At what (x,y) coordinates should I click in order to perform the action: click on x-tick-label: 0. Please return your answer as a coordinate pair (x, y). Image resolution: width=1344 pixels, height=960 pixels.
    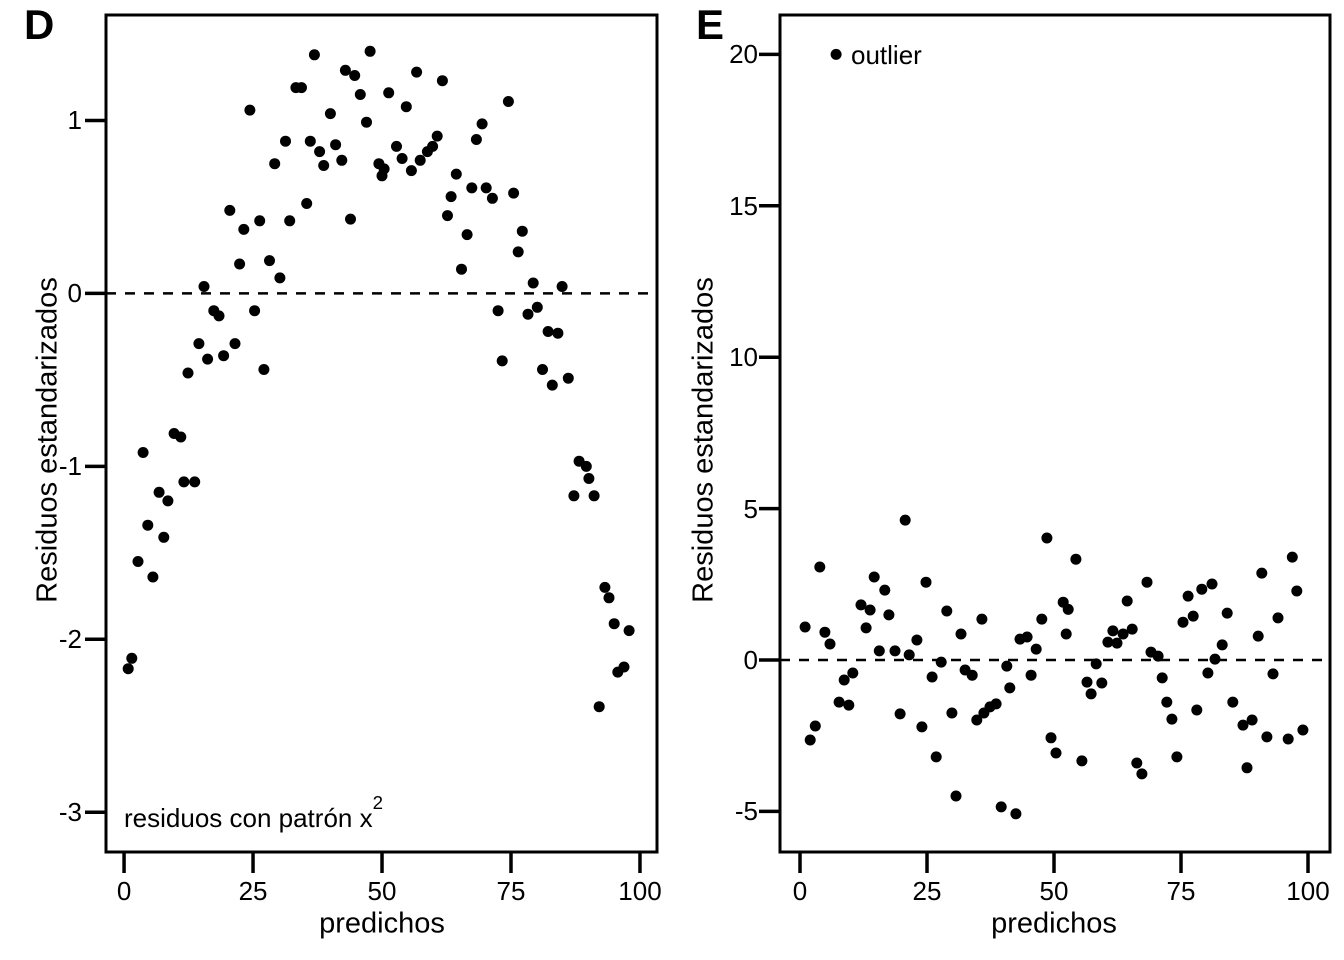
    Looking at the image, I should click on (124, 891).